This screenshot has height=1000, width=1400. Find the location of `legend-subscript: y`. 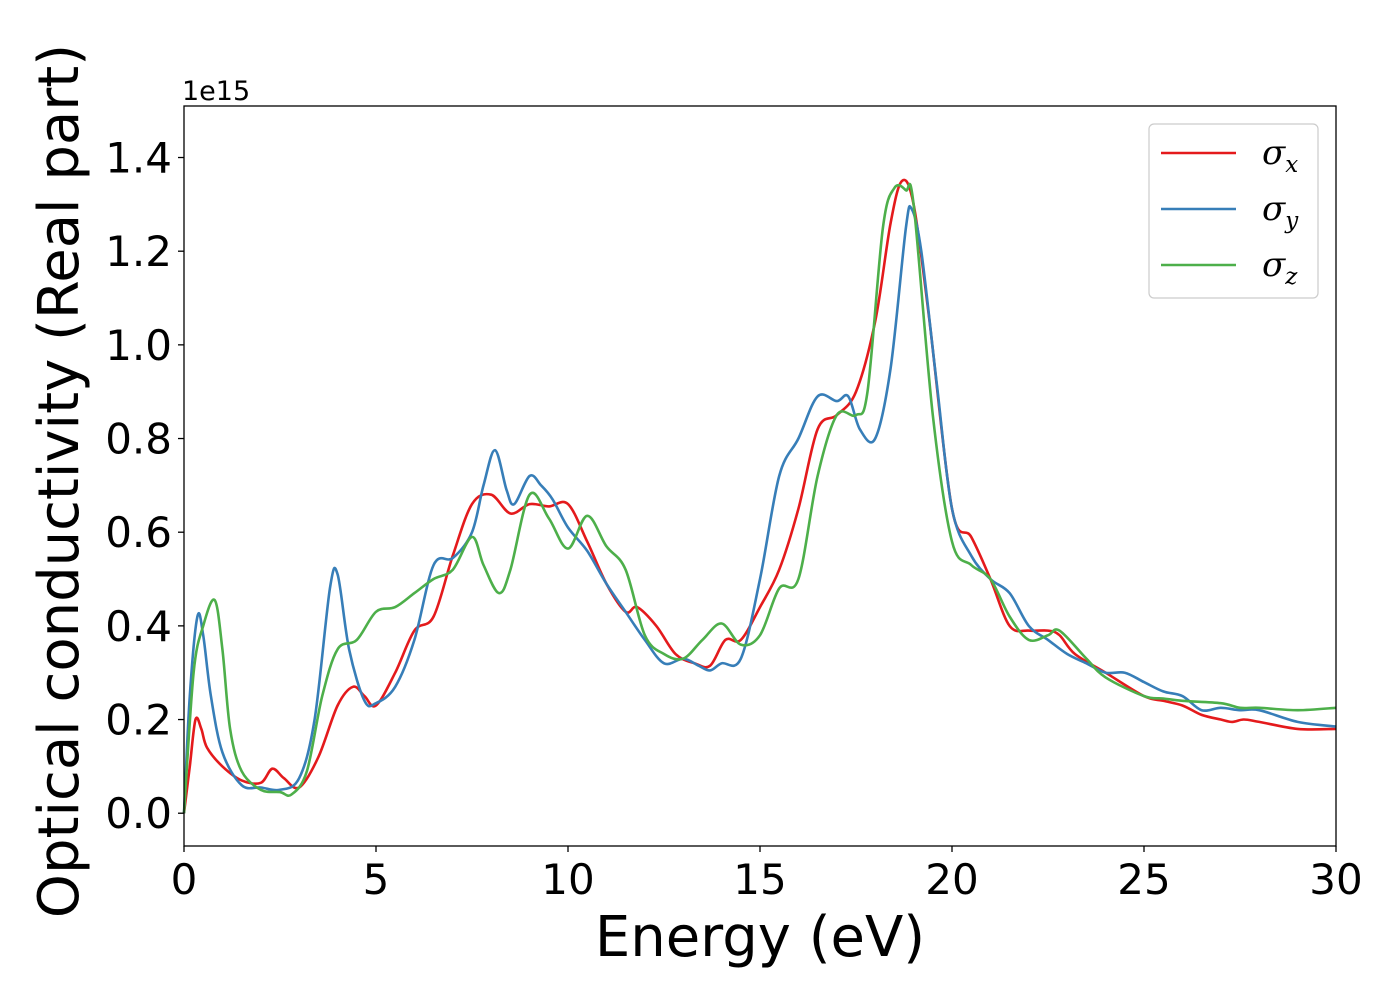

legend-subscript: y is located at coordinates (1291, 221).